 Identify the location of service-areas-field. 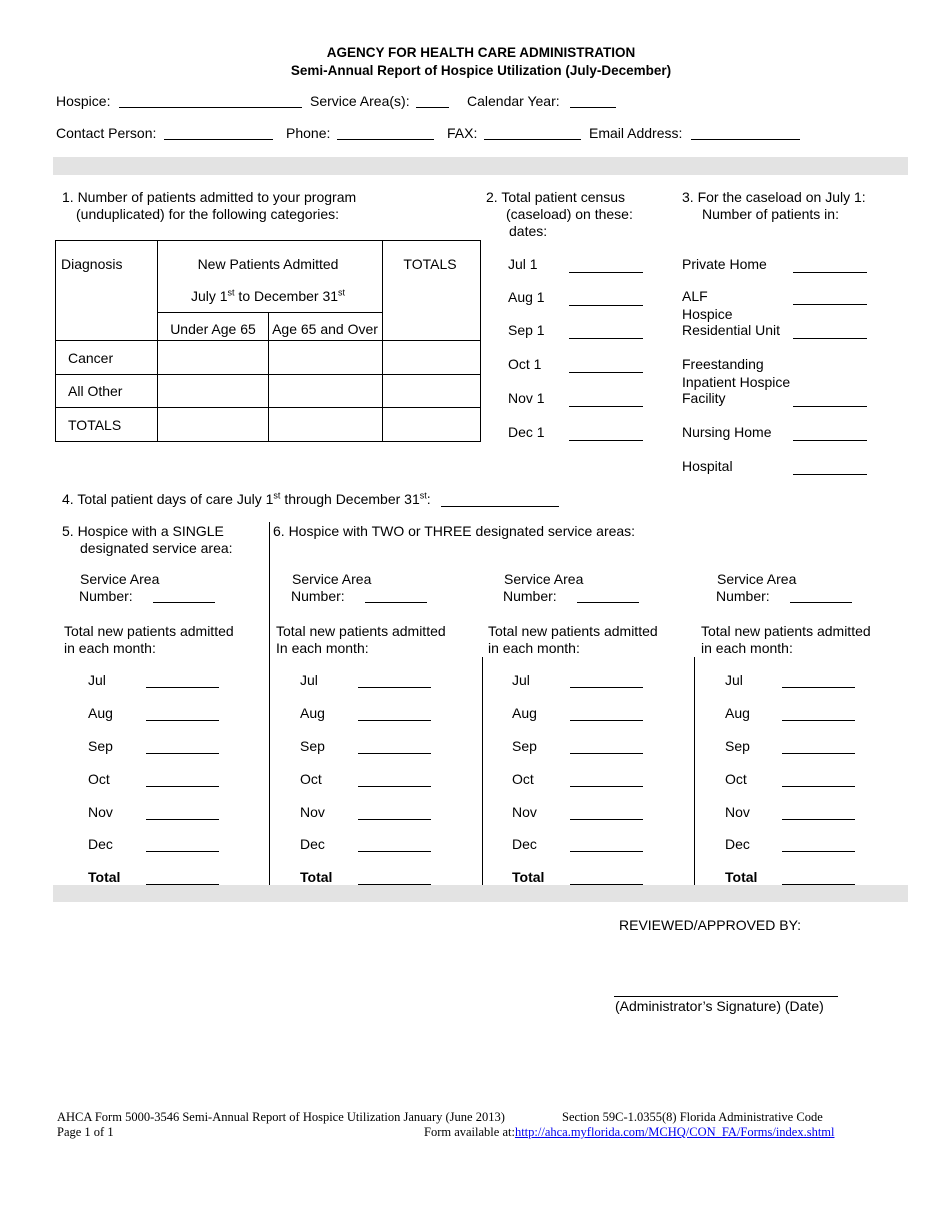
(432, 107).